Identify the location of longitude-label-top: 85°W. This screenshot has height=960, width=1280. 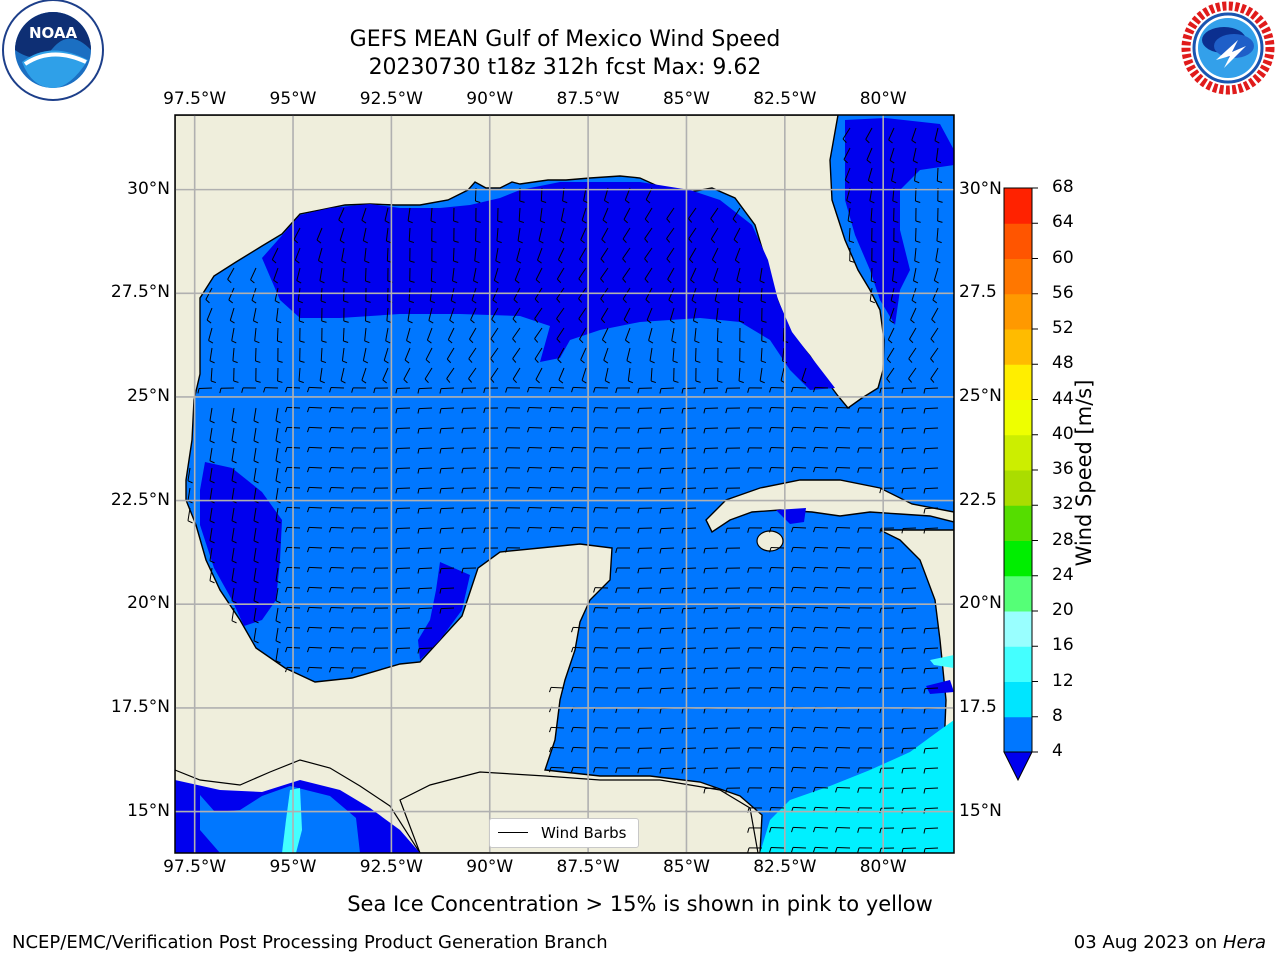
(686, 99).